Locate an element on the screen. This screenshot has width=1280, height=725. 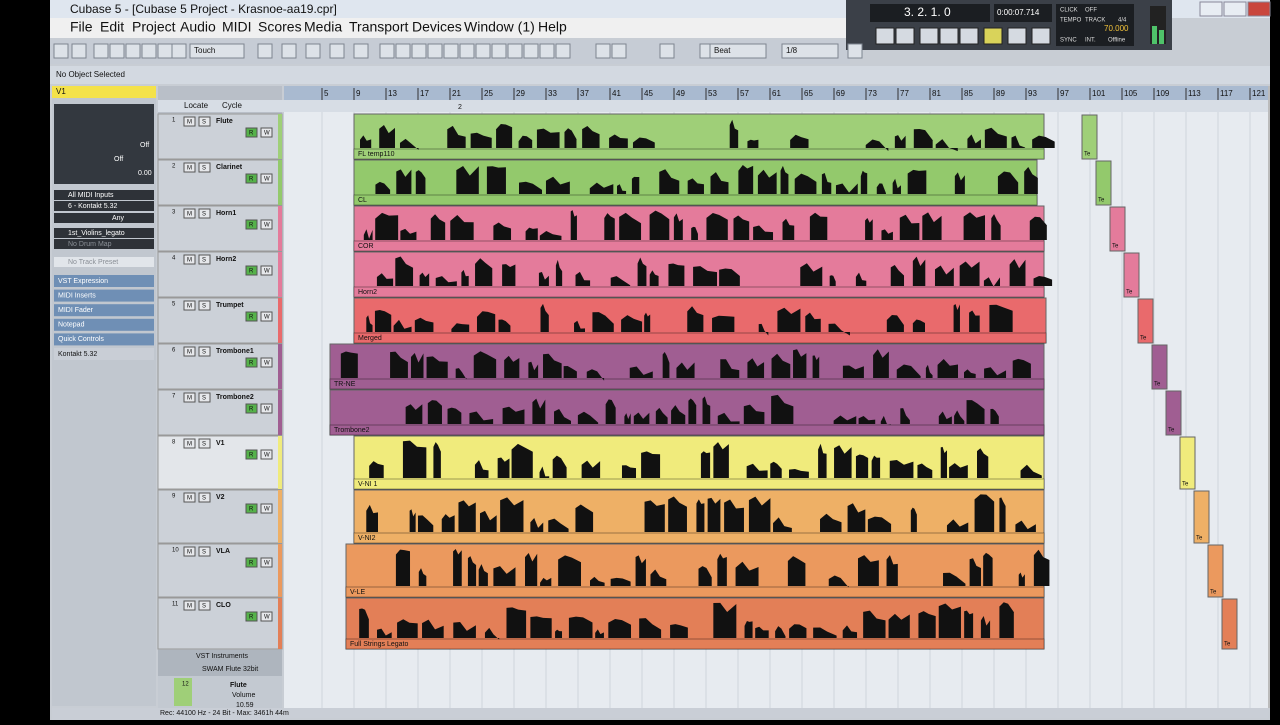
restore-button is located at coordinates (1235, 9).